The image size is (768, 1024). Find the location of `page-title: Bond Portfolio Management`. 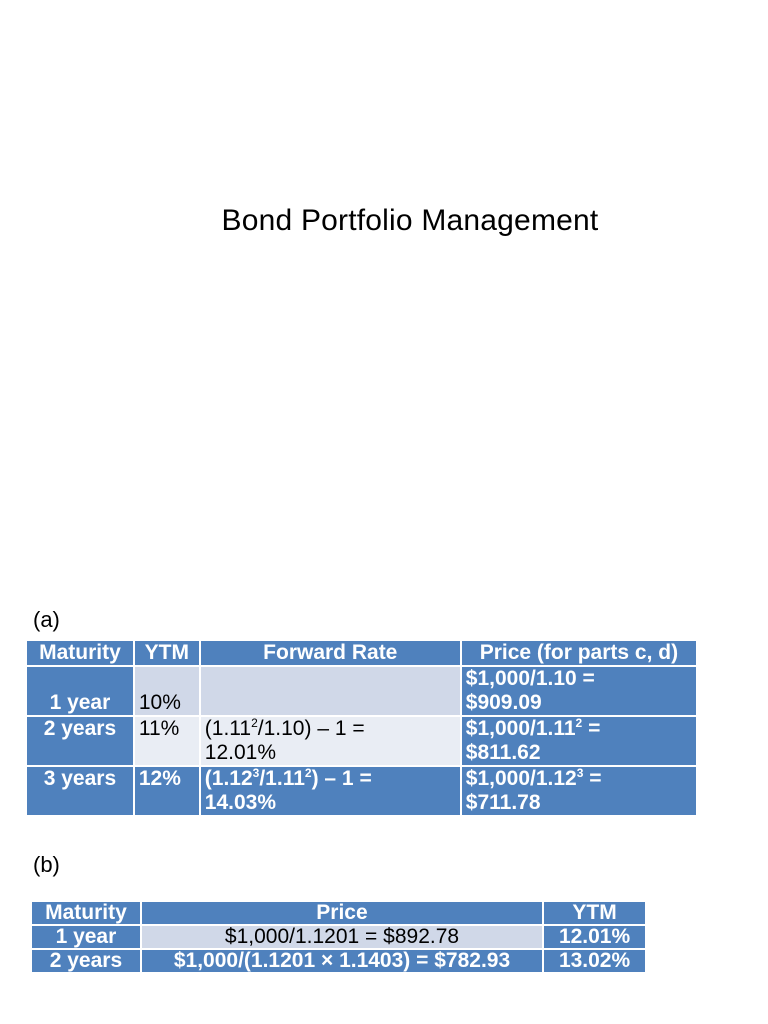

page-title: Bond Portfolio Management is located at coordinates (410, 220).